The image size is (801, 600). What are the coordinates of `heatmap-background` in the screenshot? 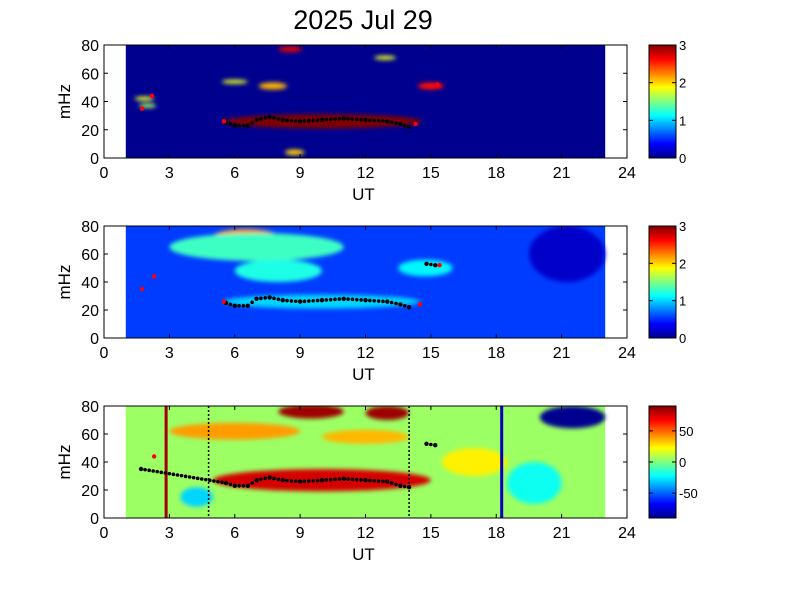 It's located at (365, 101).